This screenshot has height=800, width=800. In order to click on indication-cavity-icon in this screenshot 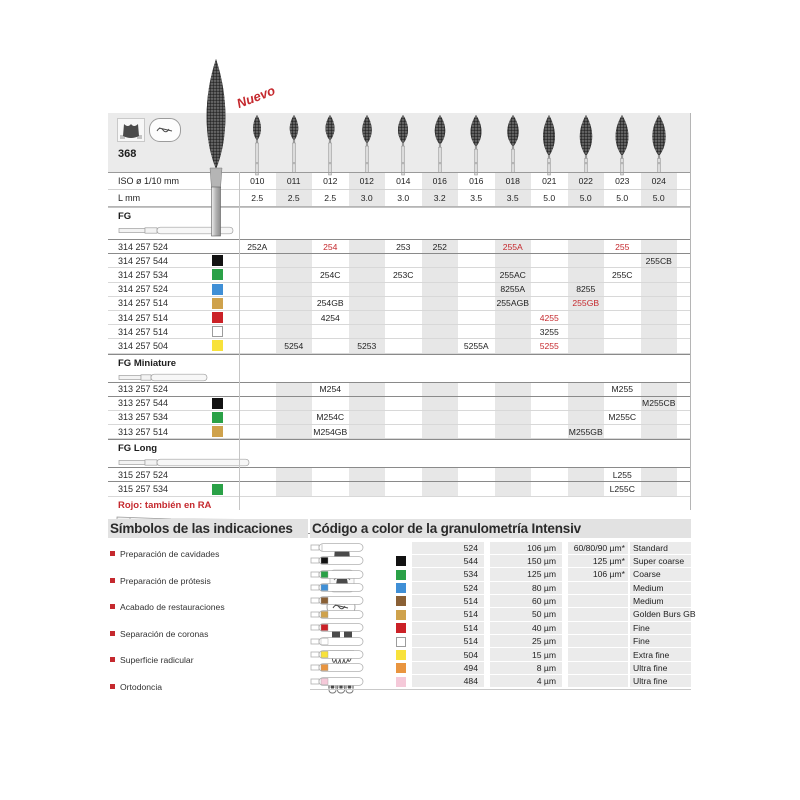, I will do `click(131, 130)`.